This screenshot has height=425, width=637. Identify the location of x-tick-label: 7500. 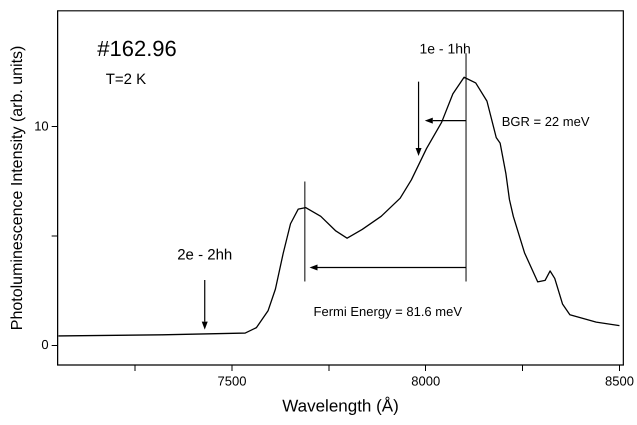
(232, 380).